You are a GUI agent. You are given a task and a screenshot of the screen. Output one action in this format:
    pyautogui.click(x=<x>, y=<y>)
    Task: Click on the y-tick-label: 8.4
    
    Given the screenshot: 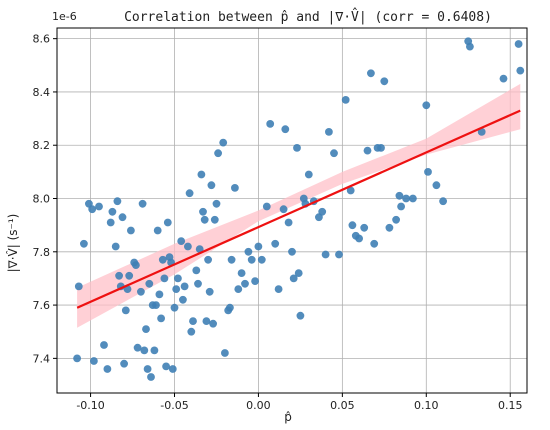 What is the action you would take?
    pyautogui.click(x=42, y=92)
    